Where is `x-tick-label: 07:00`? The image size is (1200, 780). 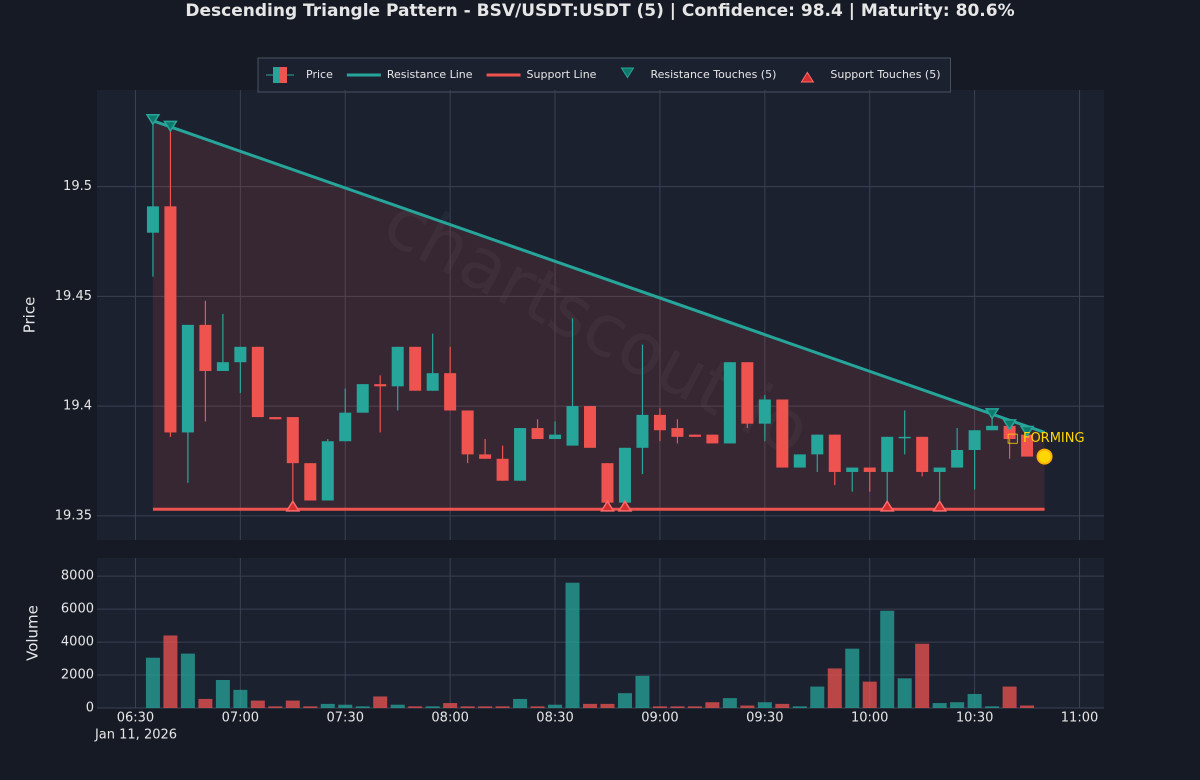
x-tick-label: 07:00 is located at coordinates (240, 718).